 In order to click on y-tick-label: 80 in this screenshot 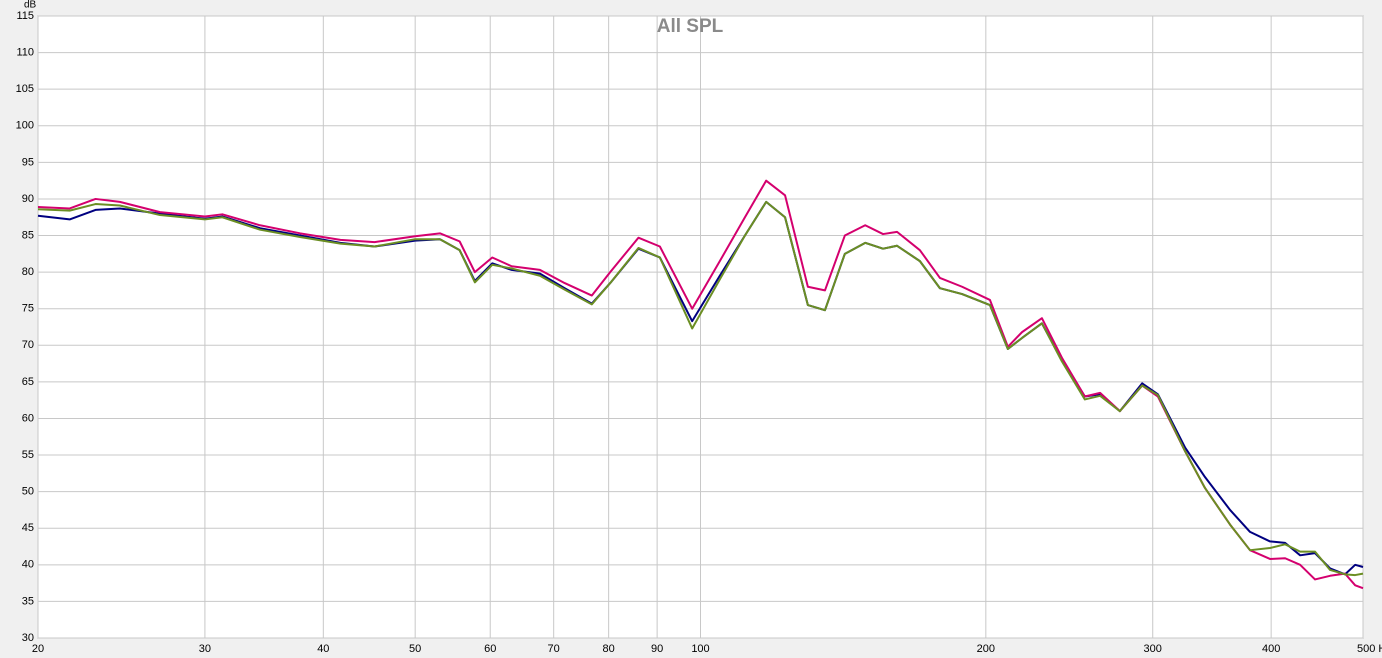, I will do `click(28, 272)`.